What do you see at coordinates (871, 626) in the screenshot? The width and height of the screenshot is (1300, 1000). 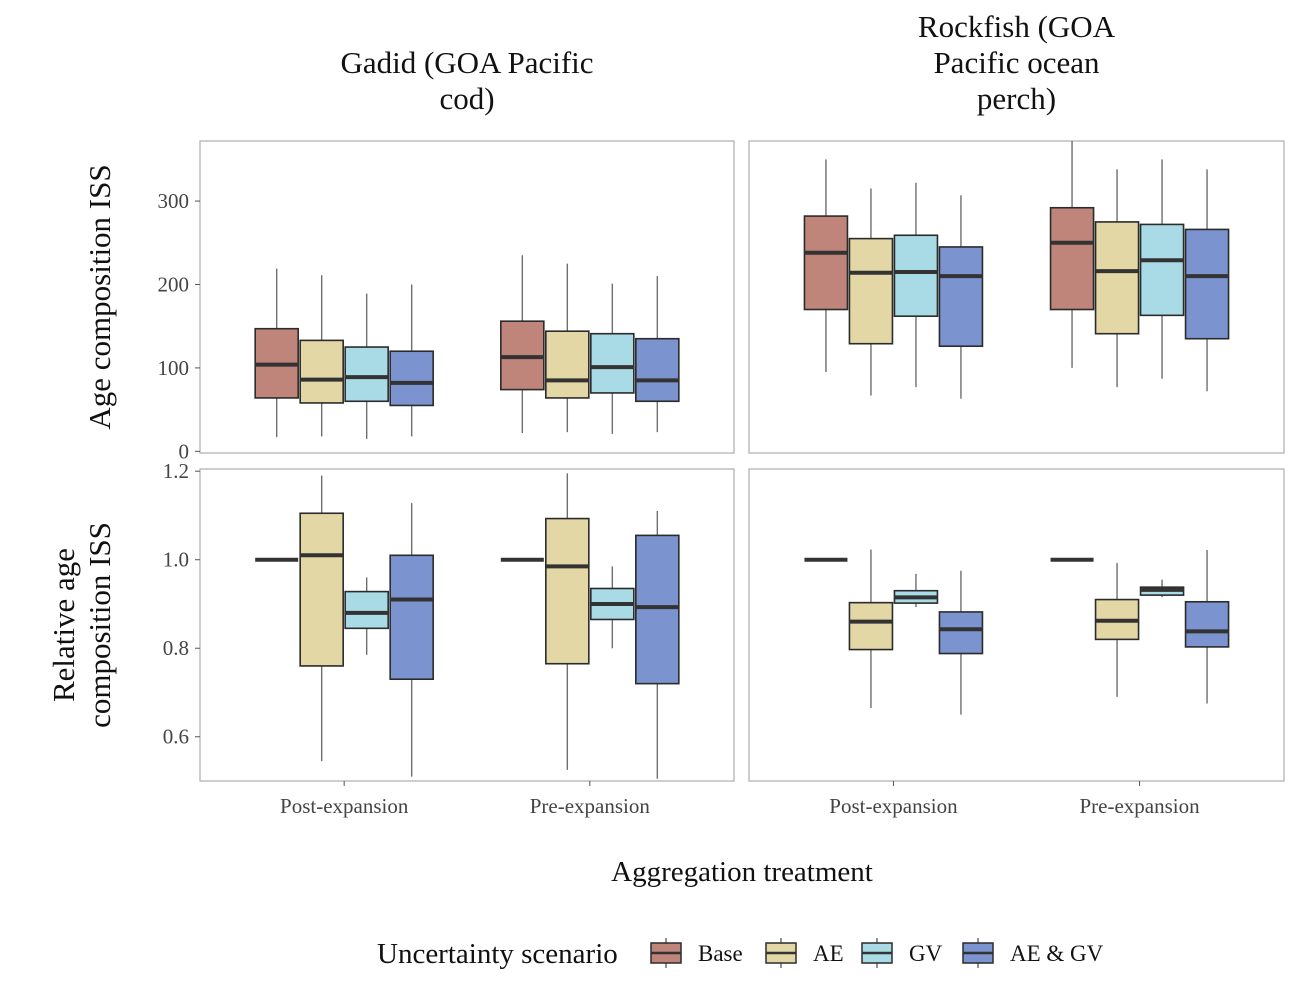 I see `box-ae-r1-c1-g0` at bounding box center [871, 626].